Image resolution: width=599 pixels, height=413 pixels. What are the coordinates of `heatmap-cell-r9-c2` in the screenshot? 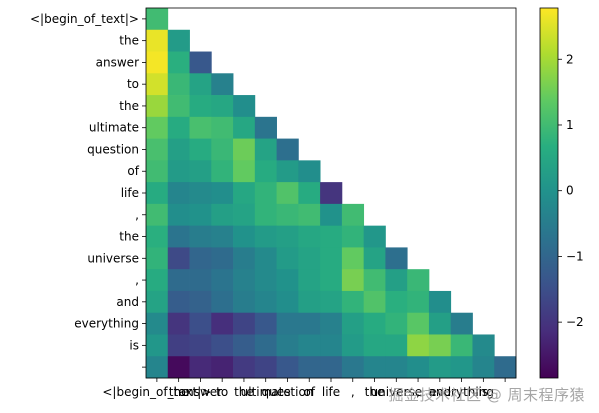 It's located at (200, 215).